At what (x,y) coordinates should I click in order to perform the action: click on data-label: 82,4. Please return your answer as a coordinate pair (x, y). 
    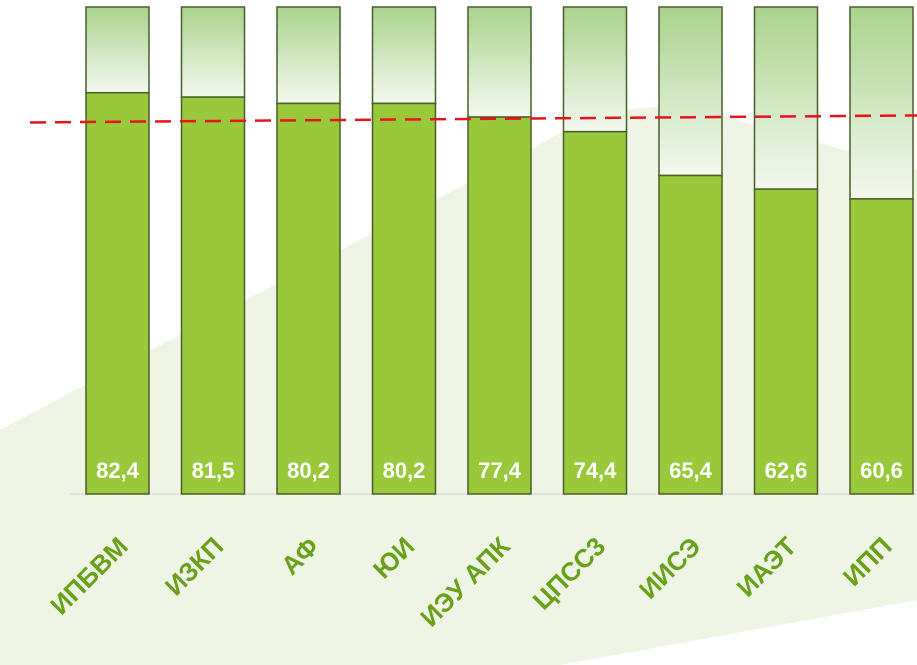
    Looking at the image, I should click on (118, 470).